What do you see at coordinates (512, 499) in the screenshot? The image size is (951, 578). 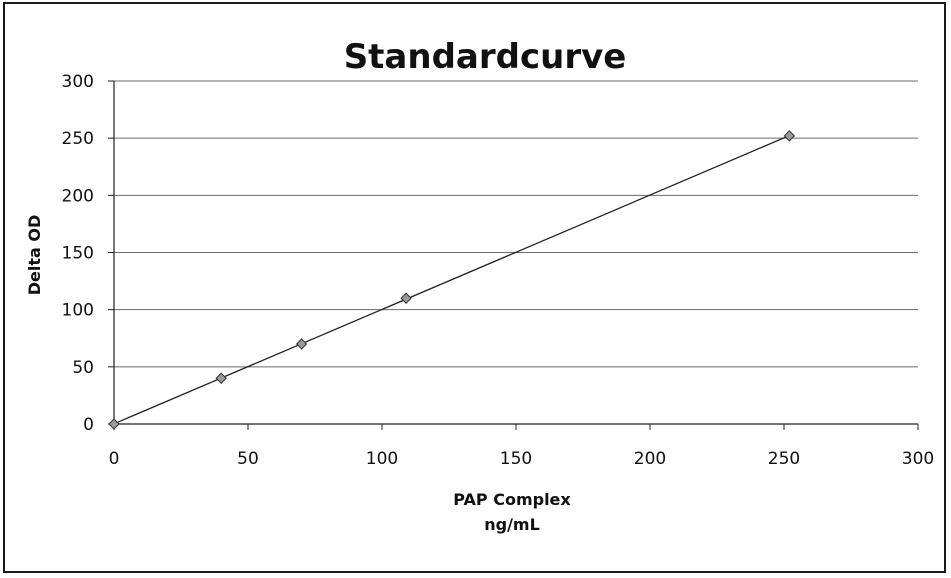 I see `x-axis-label-line-1: PAP Complex` at bounding box center [512, 499].